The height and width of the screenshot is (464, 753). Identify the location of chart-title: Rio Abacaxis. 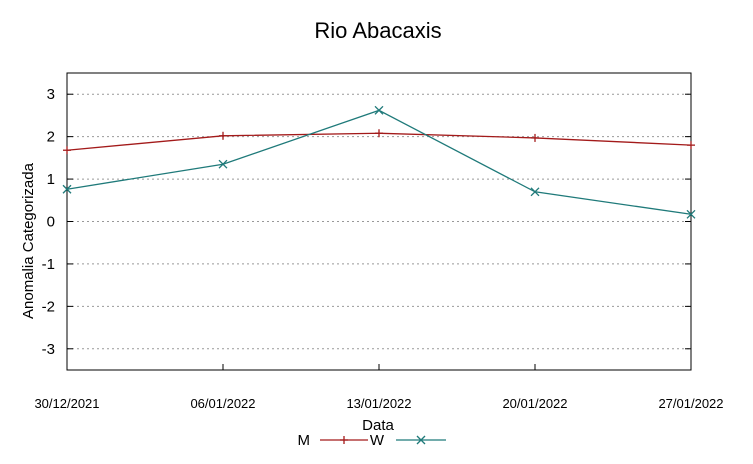
(377, 30).